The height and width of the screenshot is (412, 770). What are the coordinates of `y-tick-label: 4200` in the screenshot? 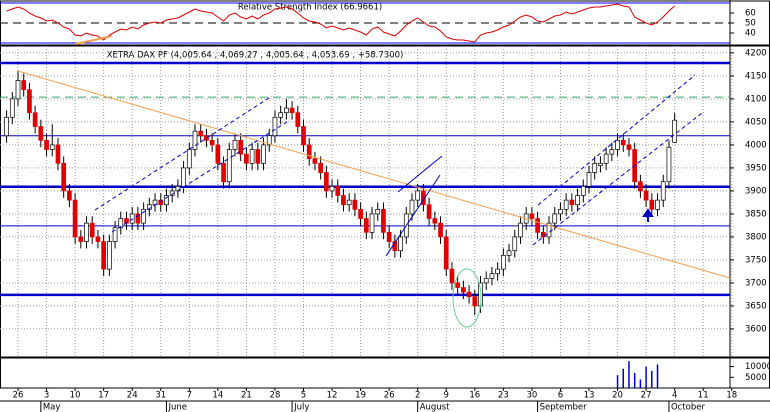 It's located at (756, 53).